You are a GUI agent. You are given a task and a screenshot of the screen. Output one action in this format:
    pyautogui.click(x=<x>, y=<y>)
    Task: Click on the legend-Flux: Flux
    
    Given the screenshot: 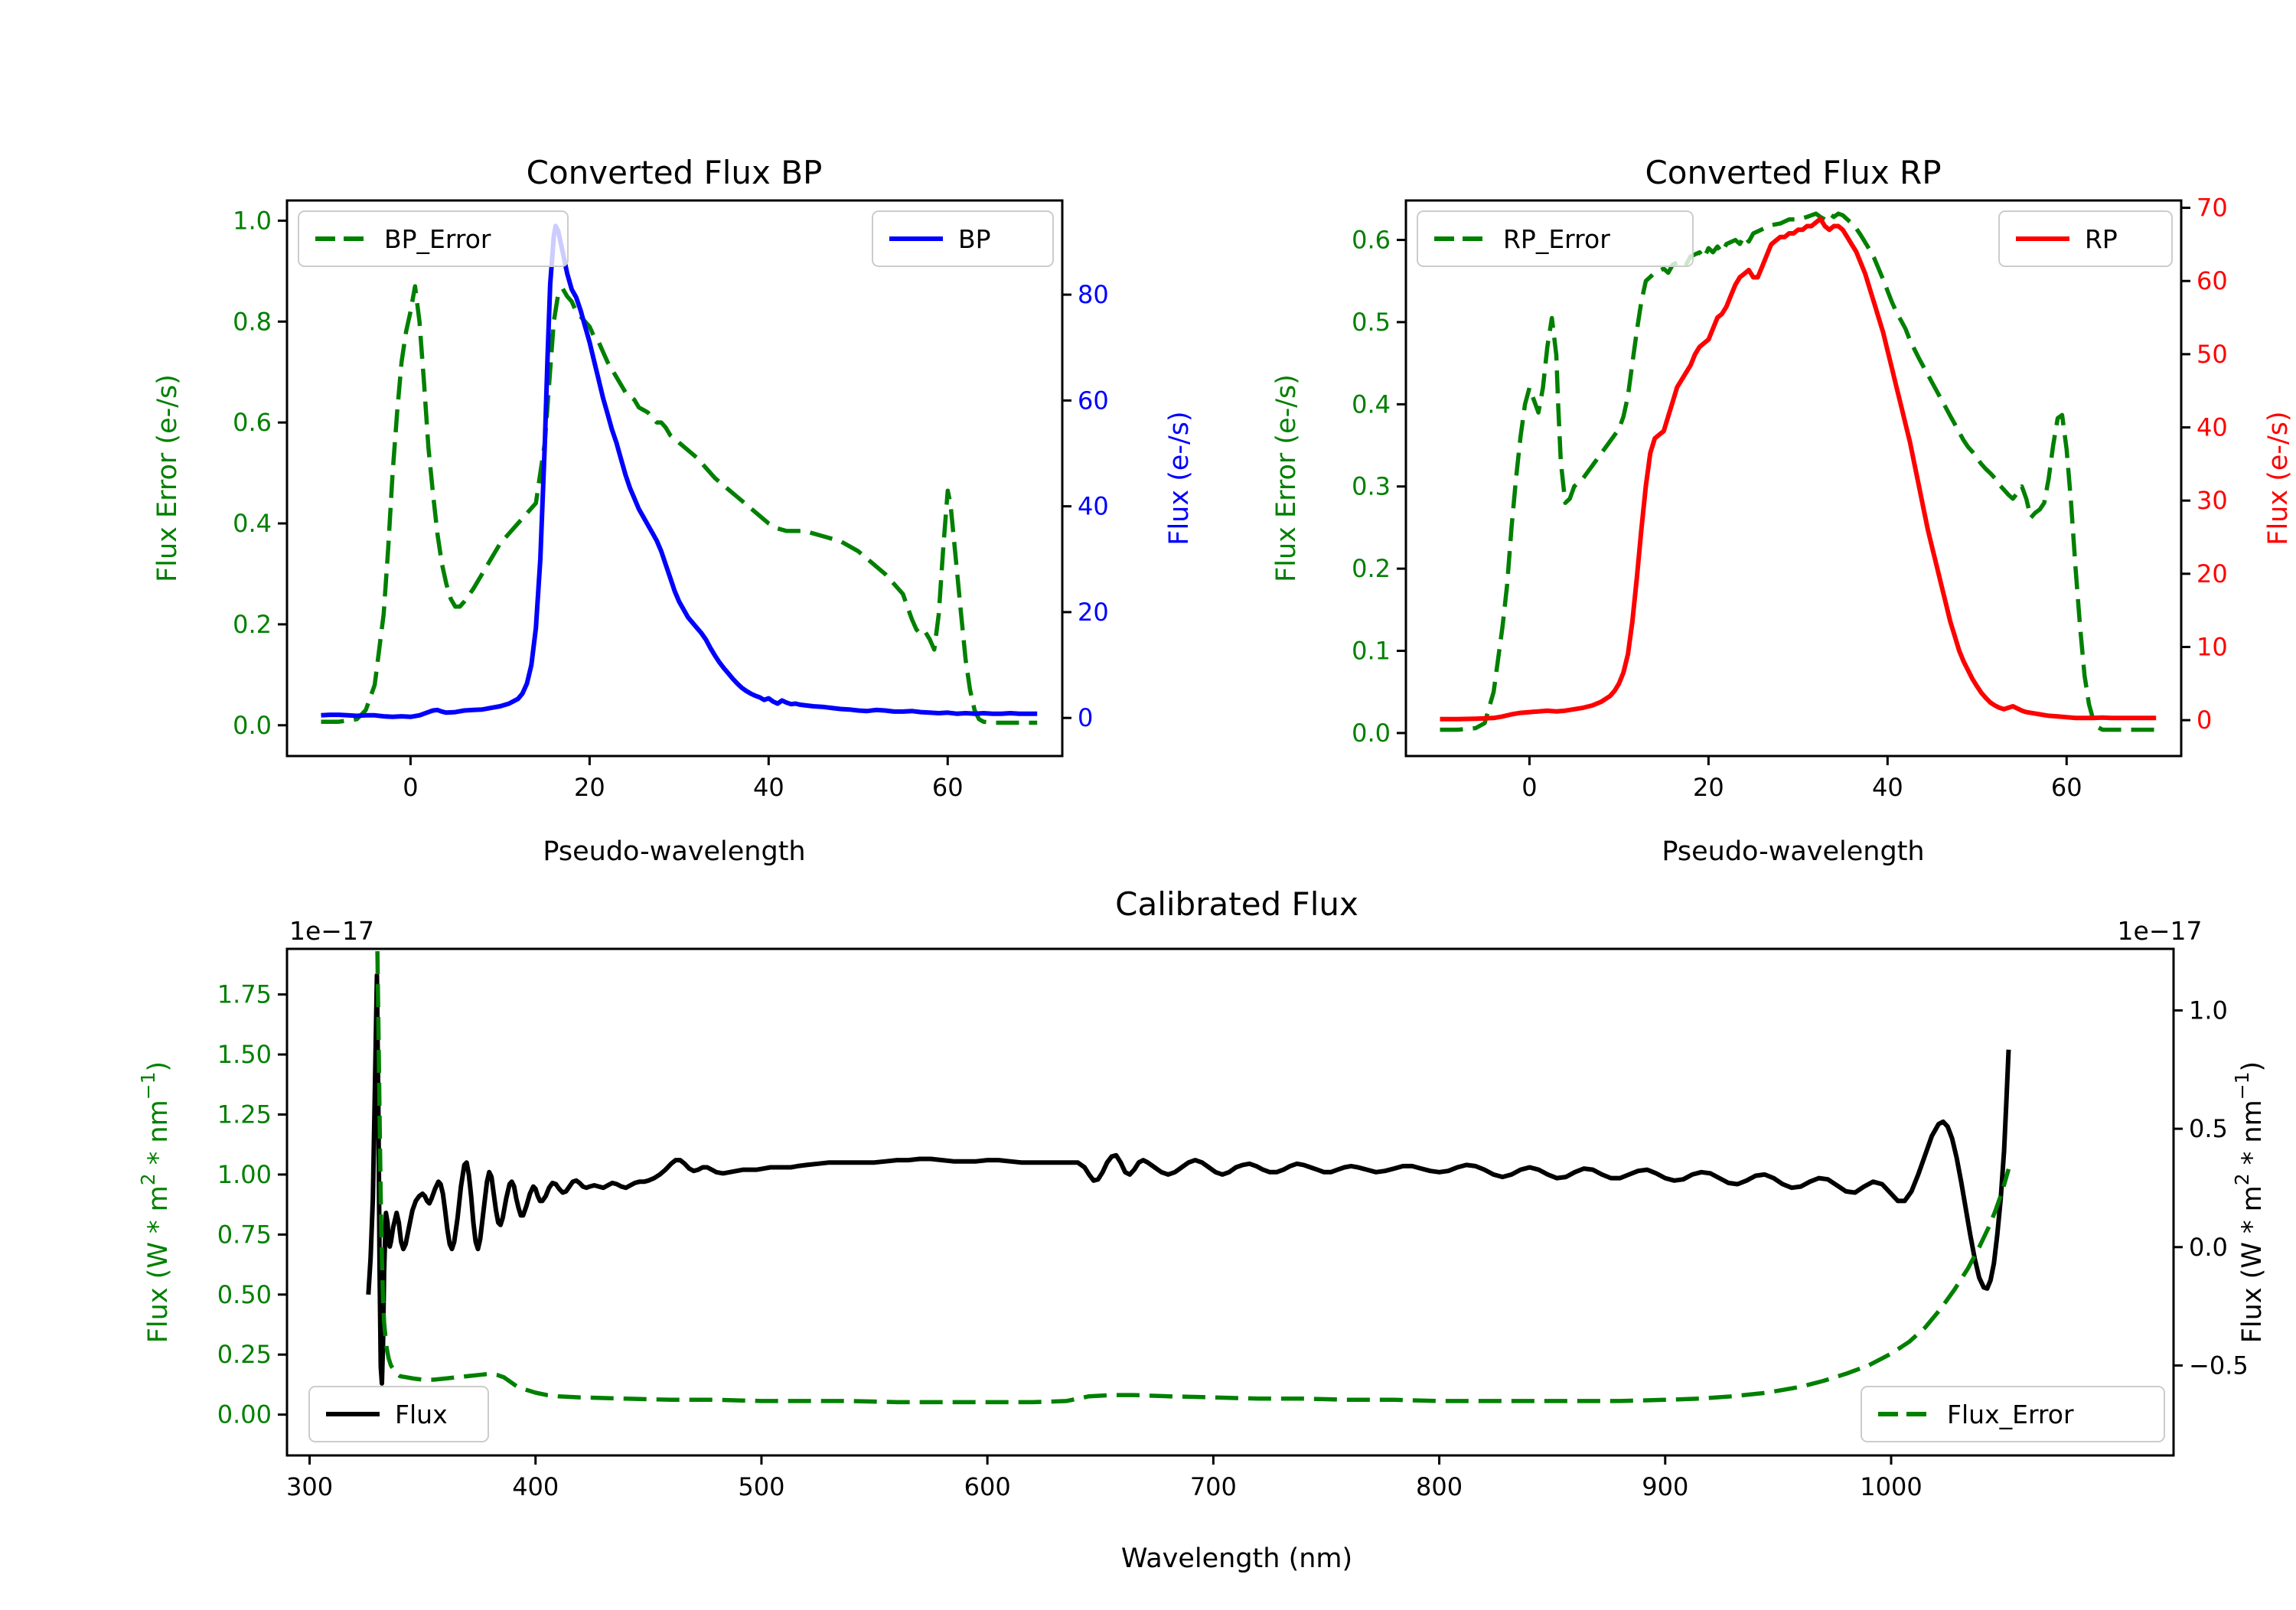 What is the action you would take?
    pyautogui.click(x=398, y=1414)
    